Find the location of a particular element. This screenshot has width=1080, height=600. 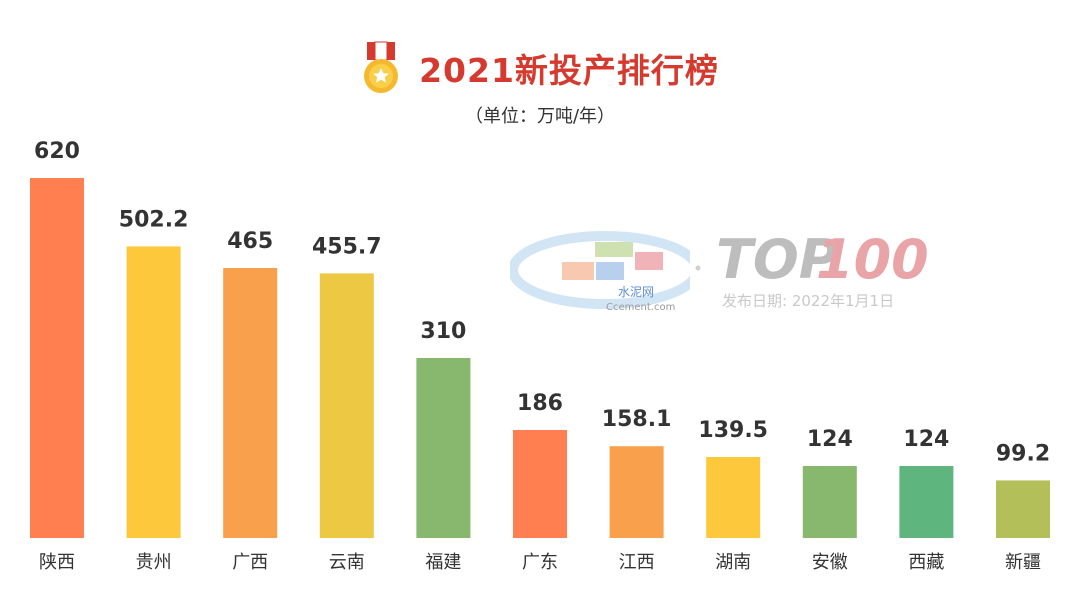

category-label-4: 福建 is located at coordinates (443, 562).